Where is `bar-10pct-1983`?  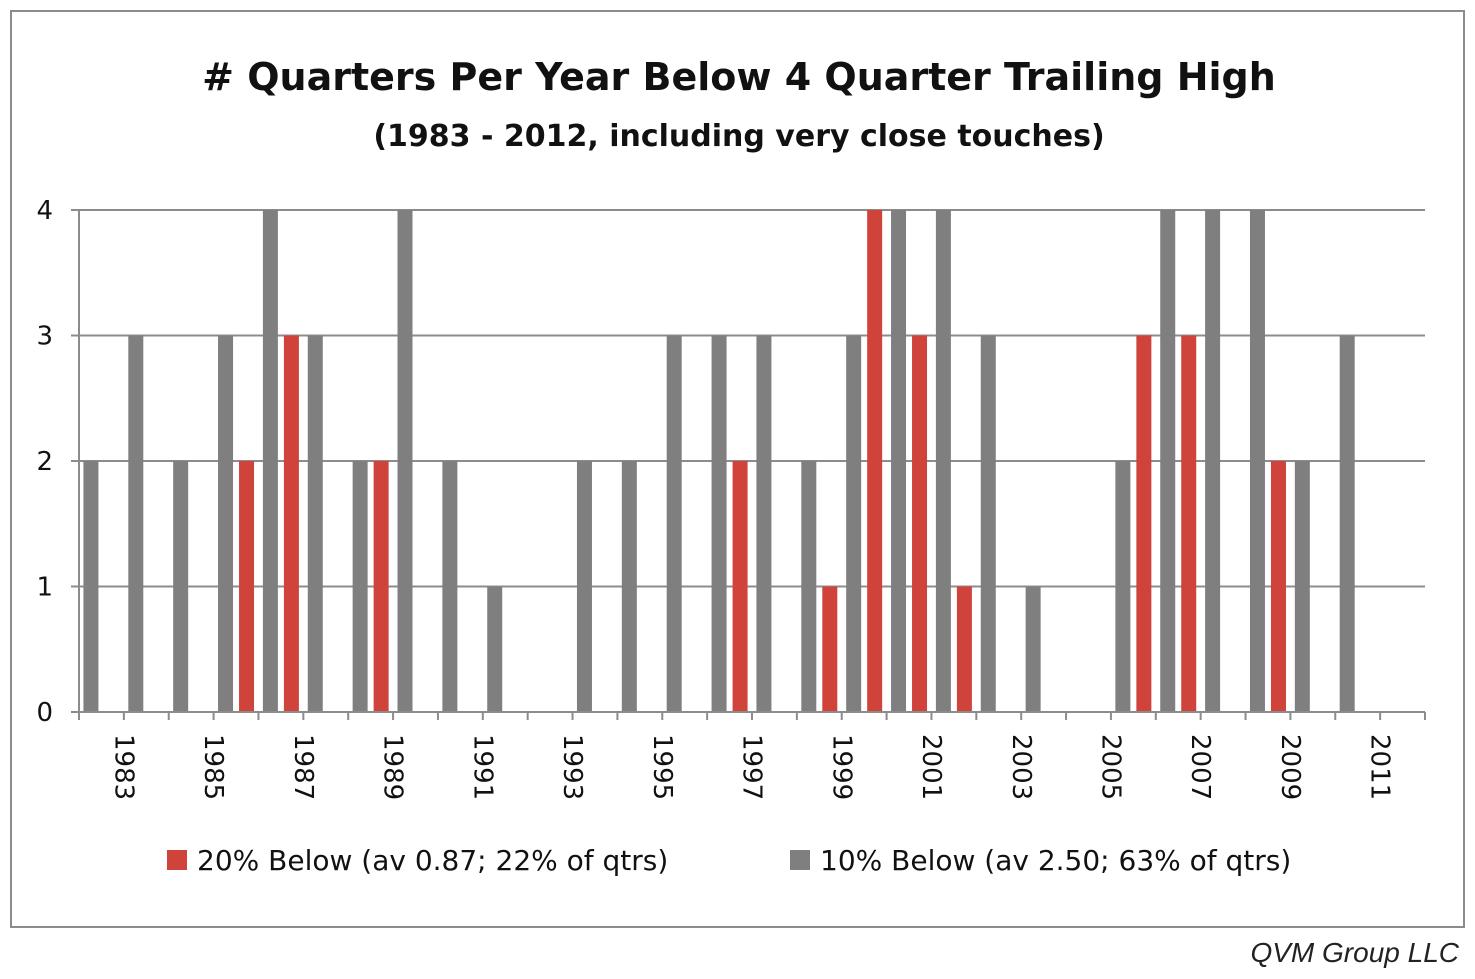
bar-10pct-1983 is located at coordinates (91, 586).